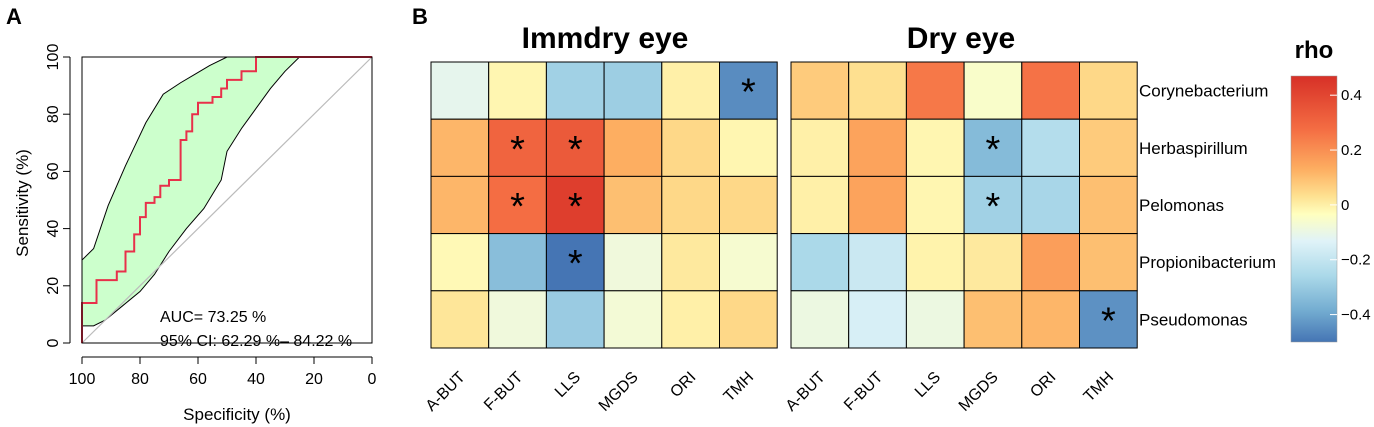 The height and width of the screenshot is (427, 1374). Describe the element at coordinates (314, 379) in the screenshot. I see `roc-x-tick-label: 20` at that location.